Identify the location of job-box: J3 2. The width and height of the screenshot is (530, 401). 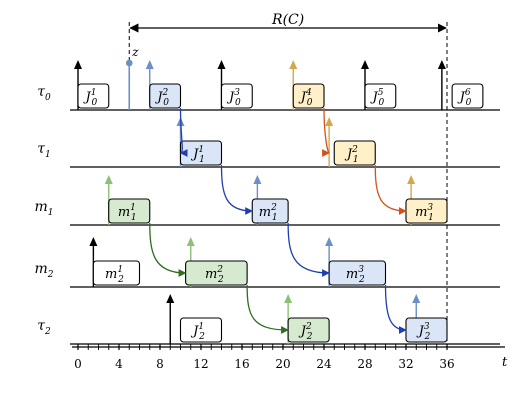
(426, 330).